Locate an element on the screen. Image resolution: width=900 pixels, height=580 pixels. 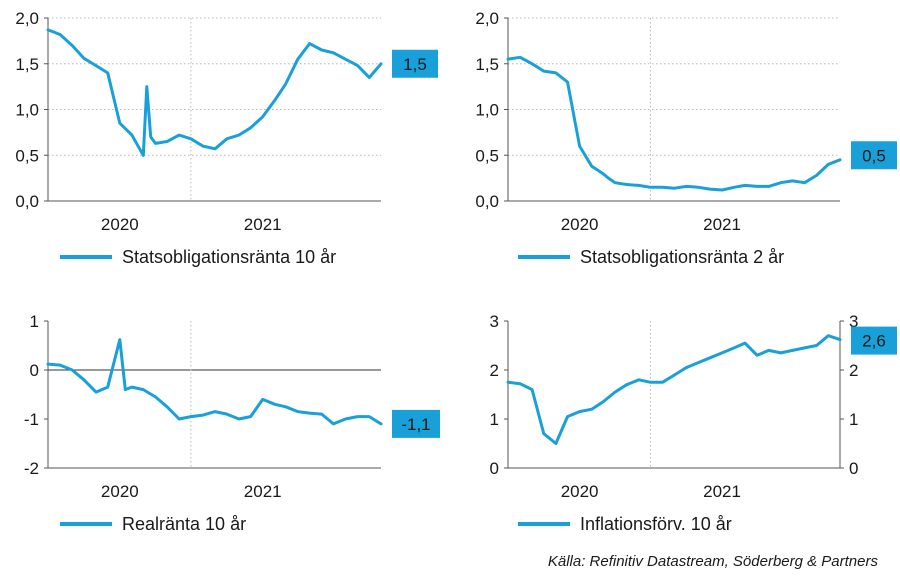
y-tick-label-right: 2 is located at coordinates (853, 370).